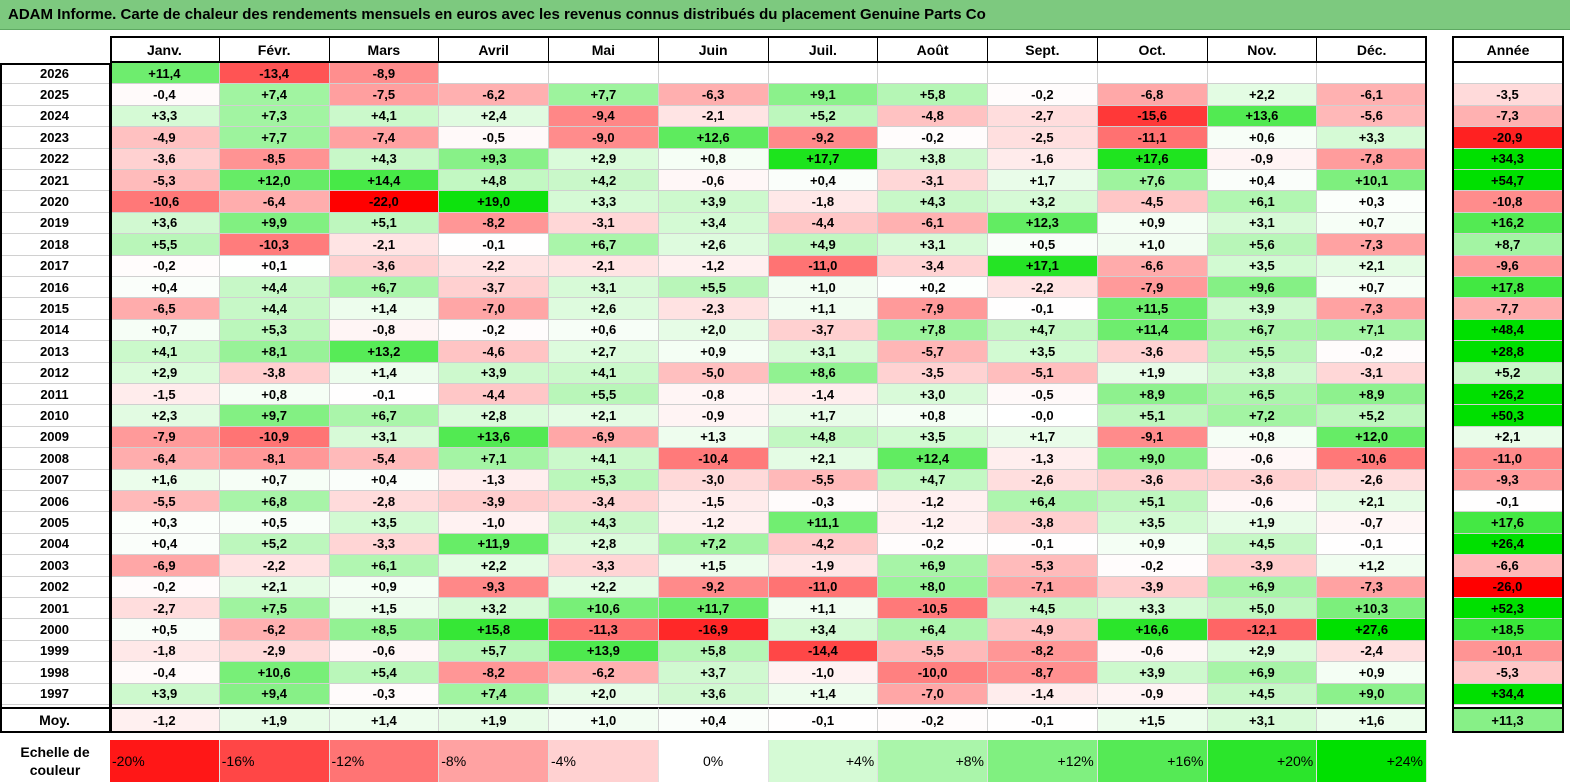  Describe the element at coordinates (494, 138) in the screenshot. I see `heatmap-cell: -0,5` at that location.